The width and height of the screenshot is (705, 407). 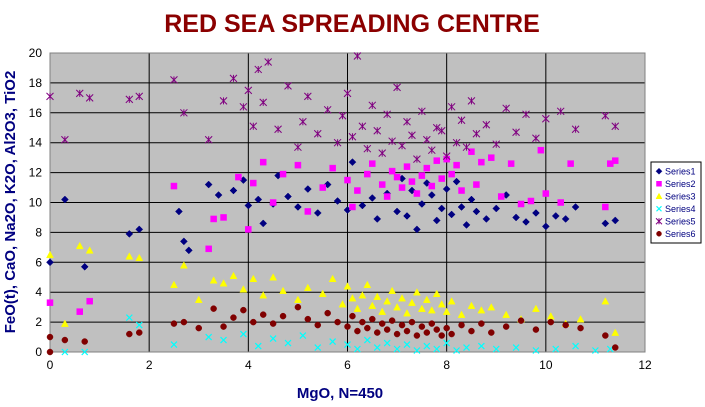 I want to click on legend-label: Series6, so click(x=680, y=234).